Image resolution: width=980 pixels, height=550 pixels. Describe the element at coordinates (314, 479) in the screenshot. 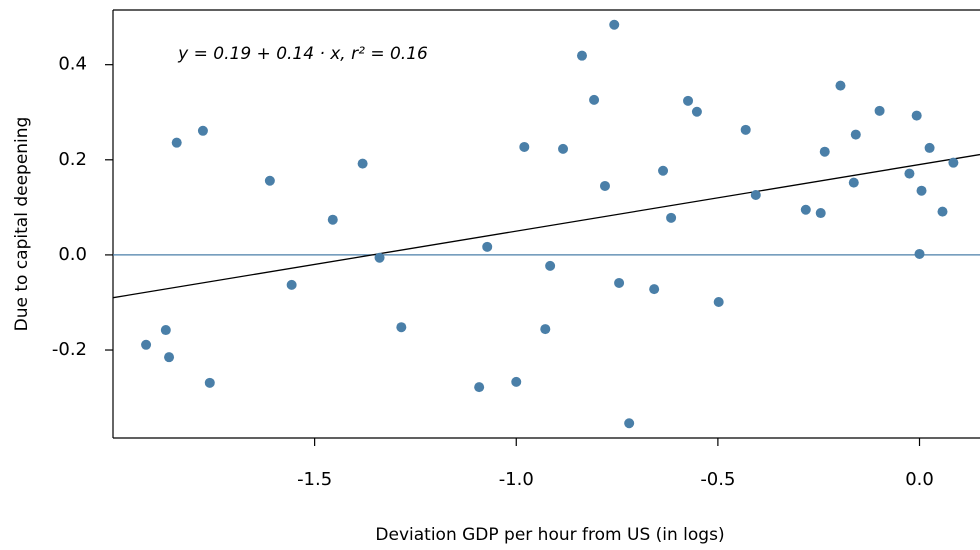

I see `x-tick-label: -1.5` at that location.